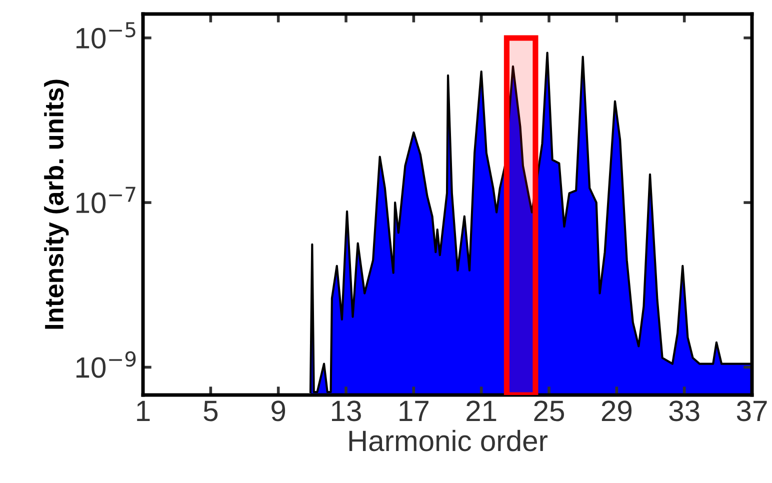 The image size is (772, 483). I want to click on x-tick-label: 37, so click(751, 411).